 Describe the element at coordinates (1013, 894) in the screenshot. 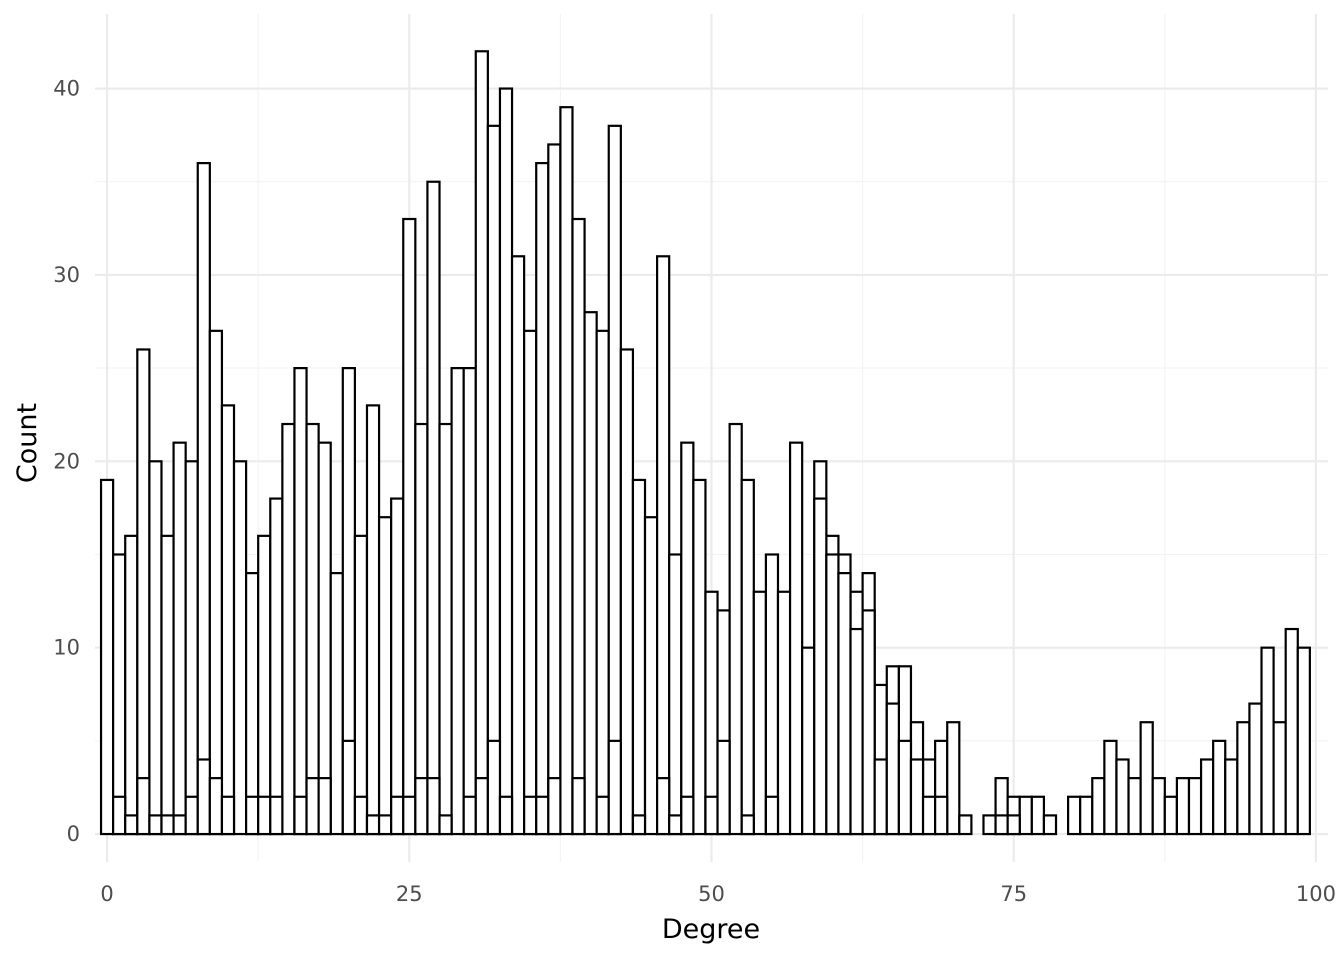

I see `x-tick-label: 75` at that location.